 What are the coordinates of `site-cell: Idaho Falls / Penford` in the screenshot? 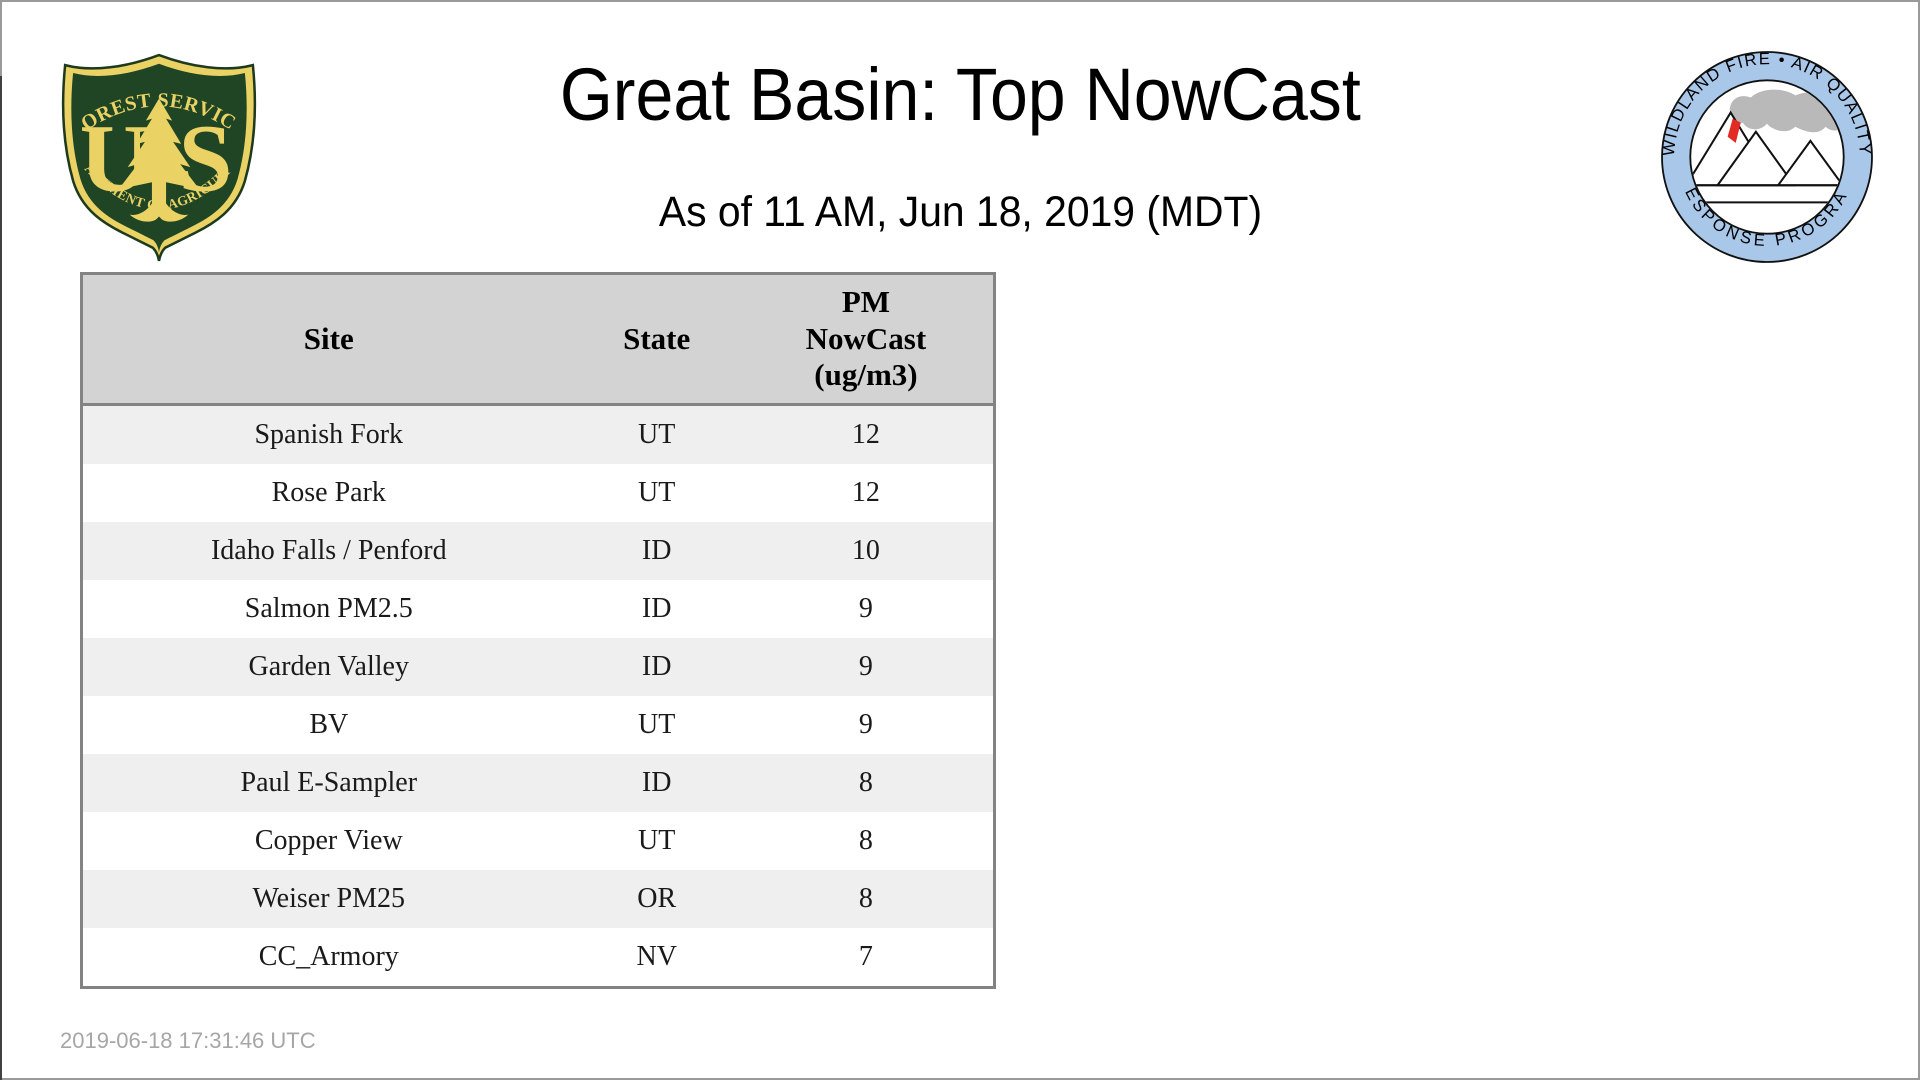 It's located at (328, 550).